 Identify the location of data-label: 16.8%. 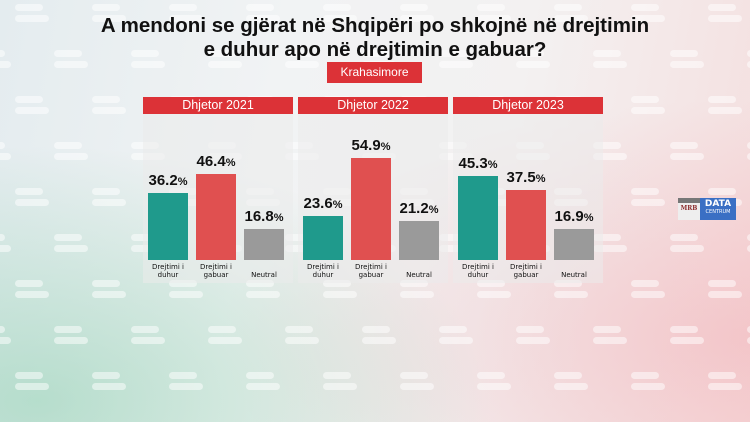
(264, 217).